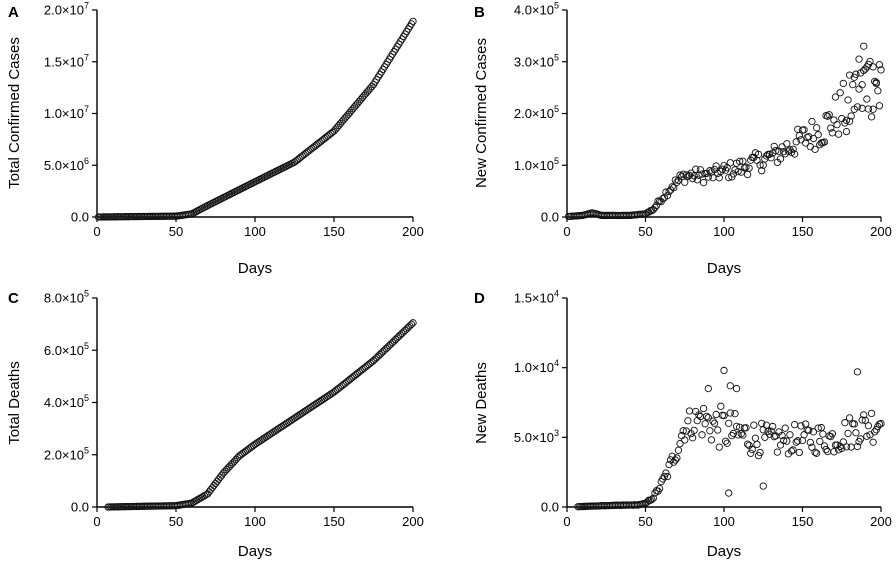 The height and width of the screenshot is (563, 896). I want to click on panel-letter-a: A, so click(13, 12).